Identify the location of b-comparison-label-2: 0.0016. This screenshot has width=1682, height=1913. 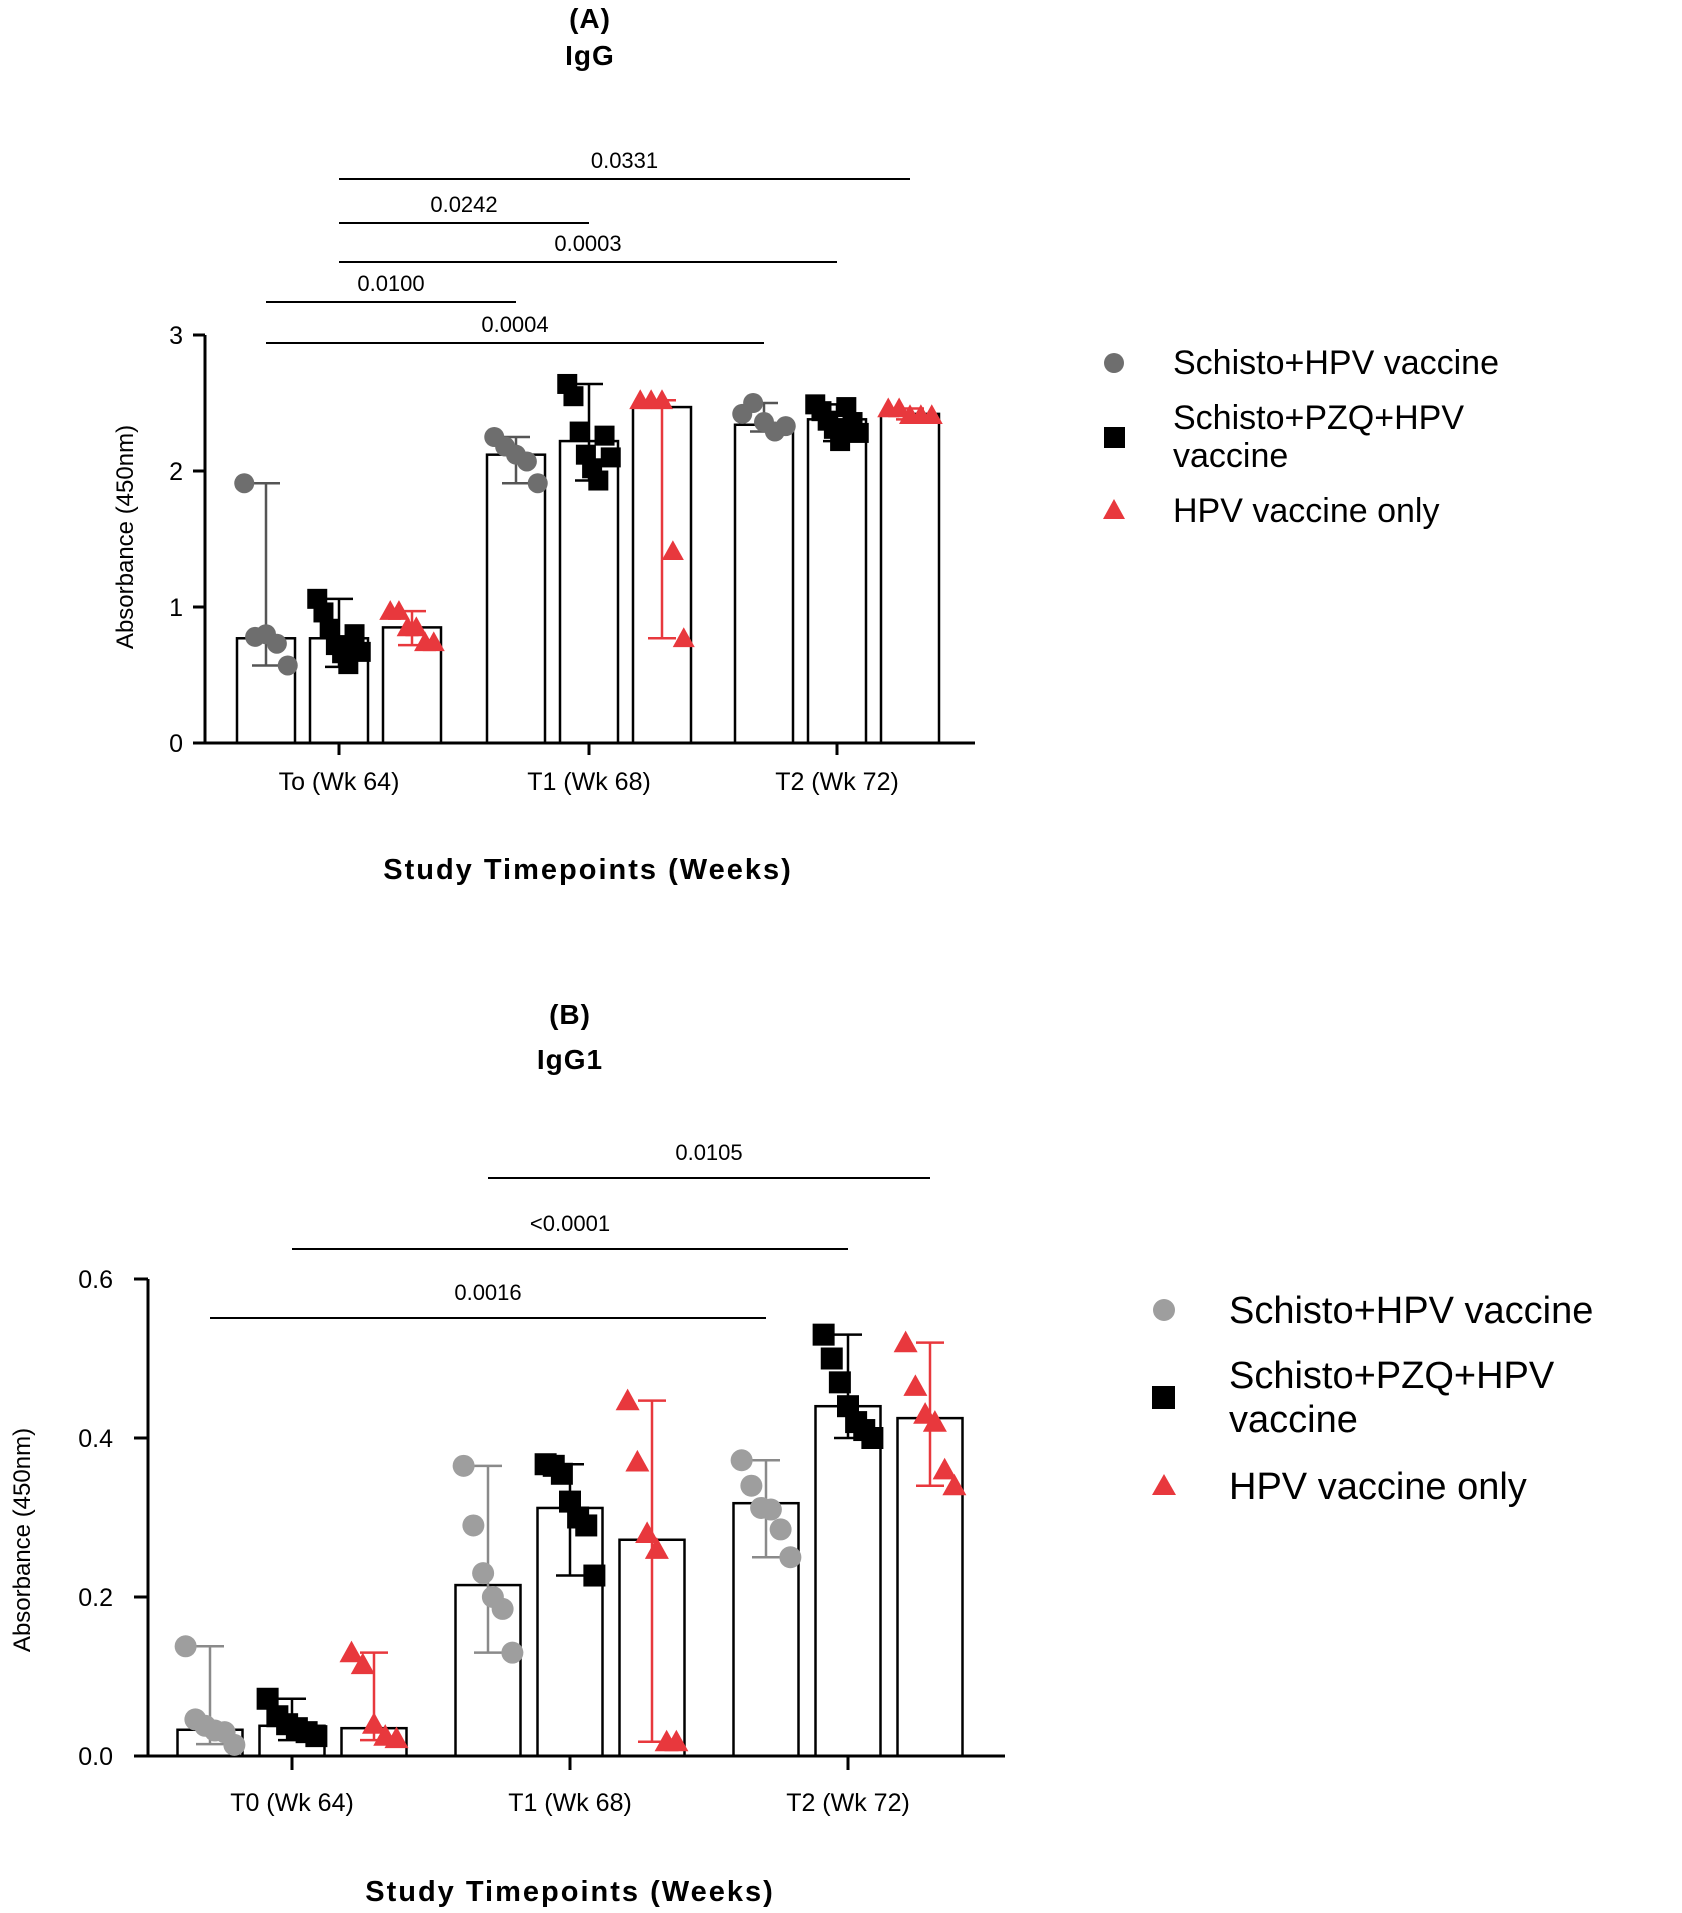
(487, 1292).